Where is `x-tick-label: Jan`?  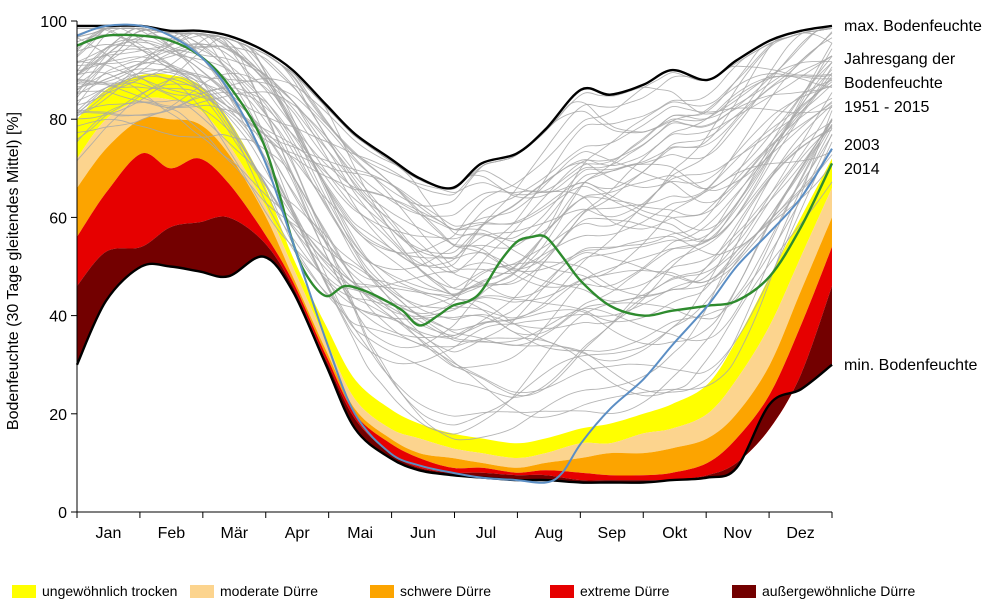
x-tick-label: Jan is located at coordinates (109, 533).